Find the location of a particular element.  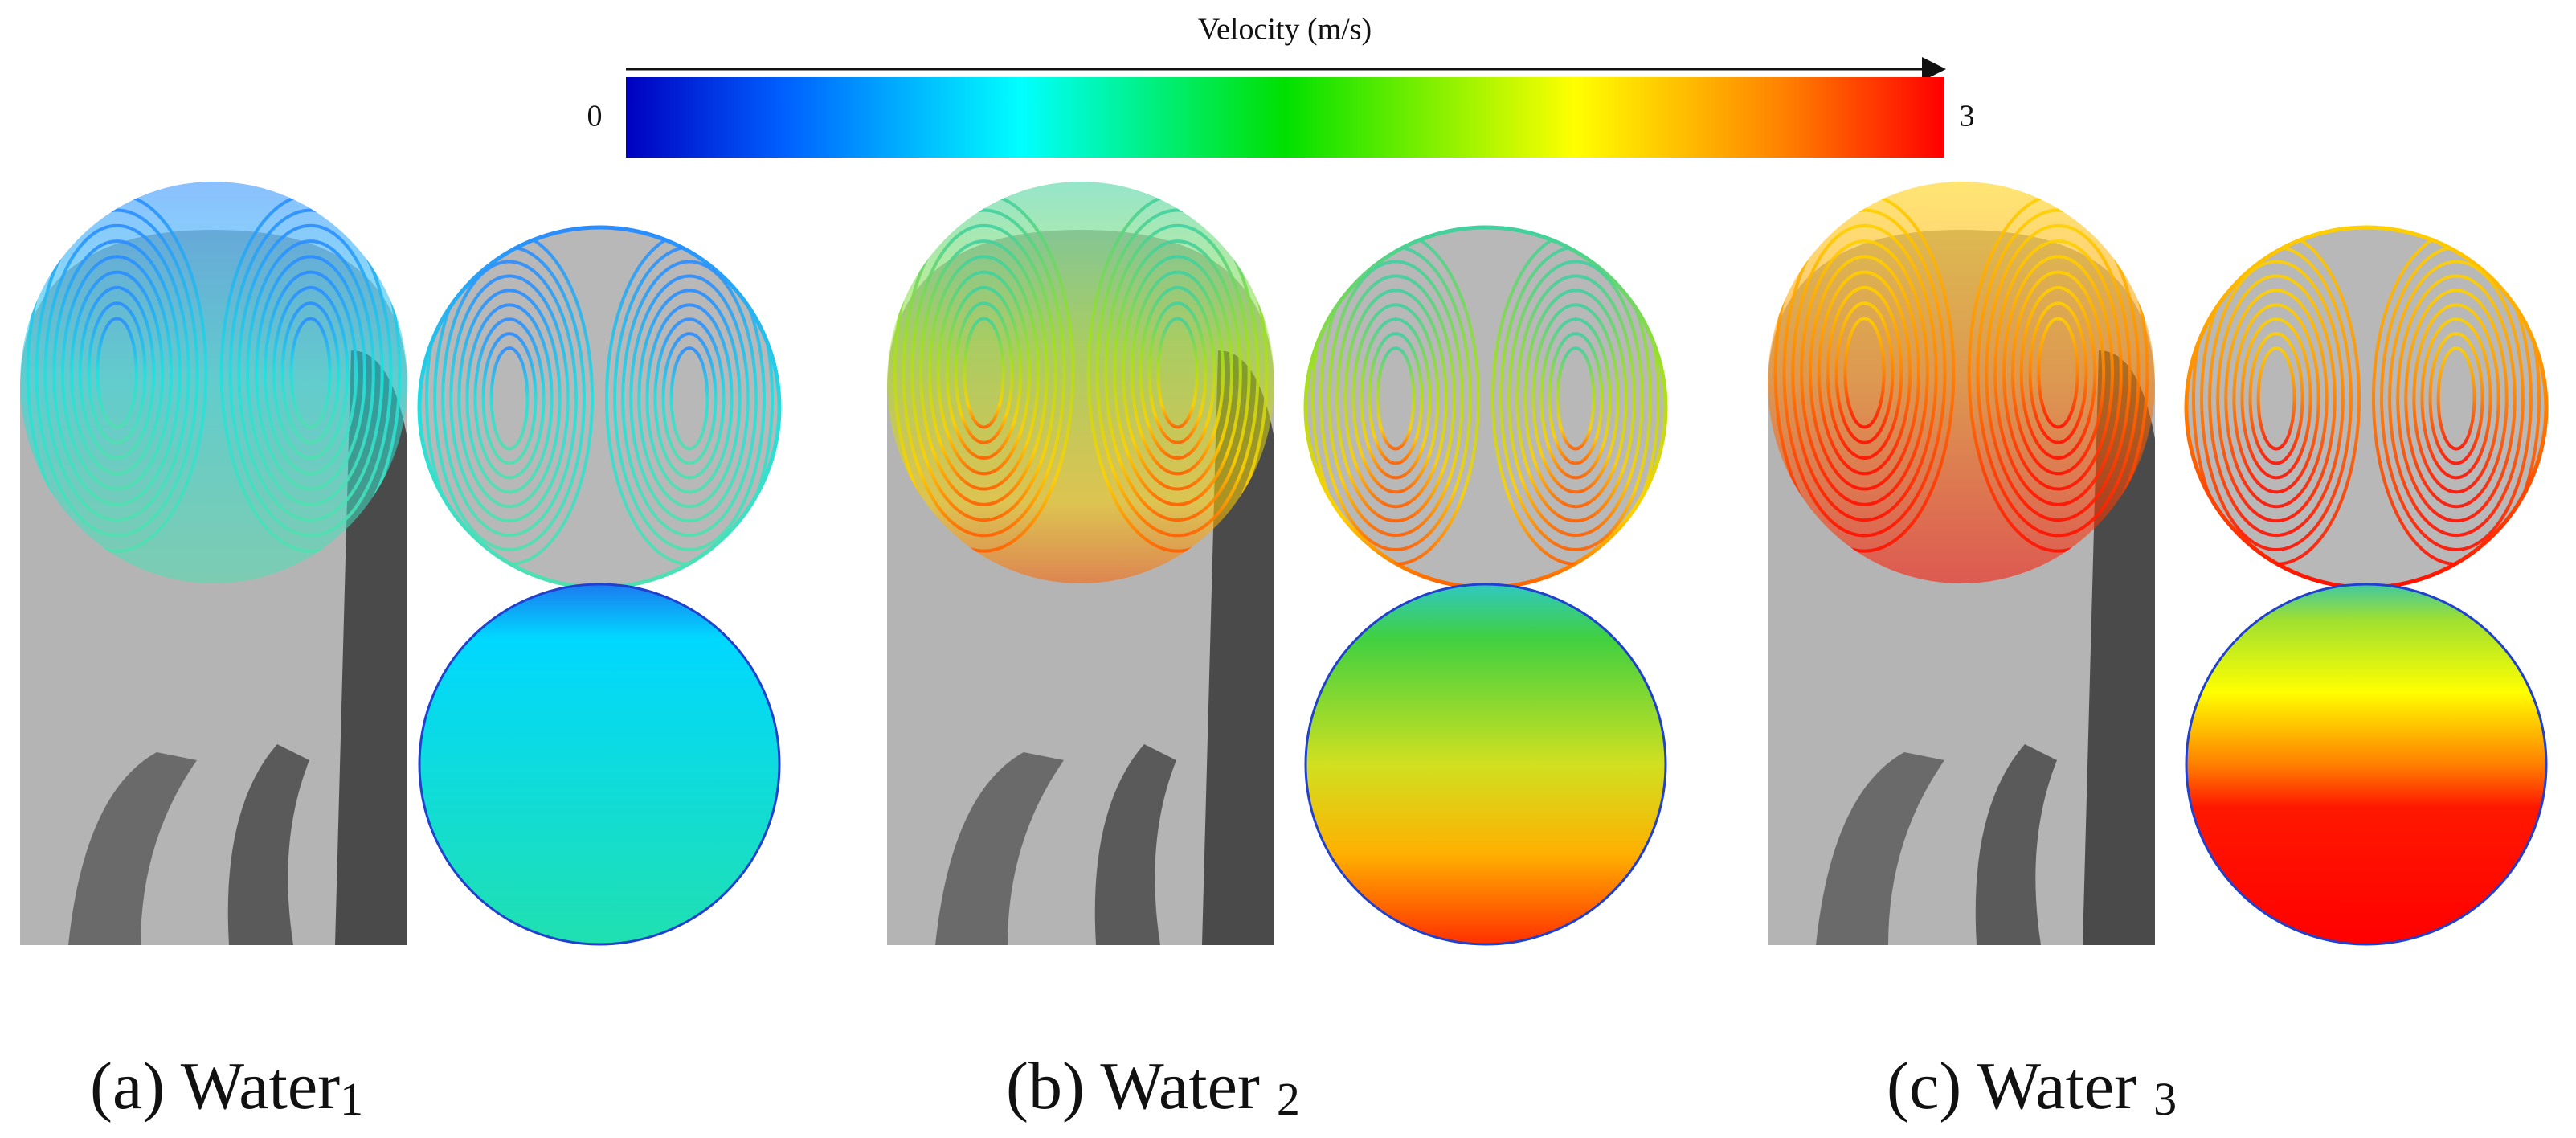

colorbar-max: 3 is located at coordinates (1967, 116).